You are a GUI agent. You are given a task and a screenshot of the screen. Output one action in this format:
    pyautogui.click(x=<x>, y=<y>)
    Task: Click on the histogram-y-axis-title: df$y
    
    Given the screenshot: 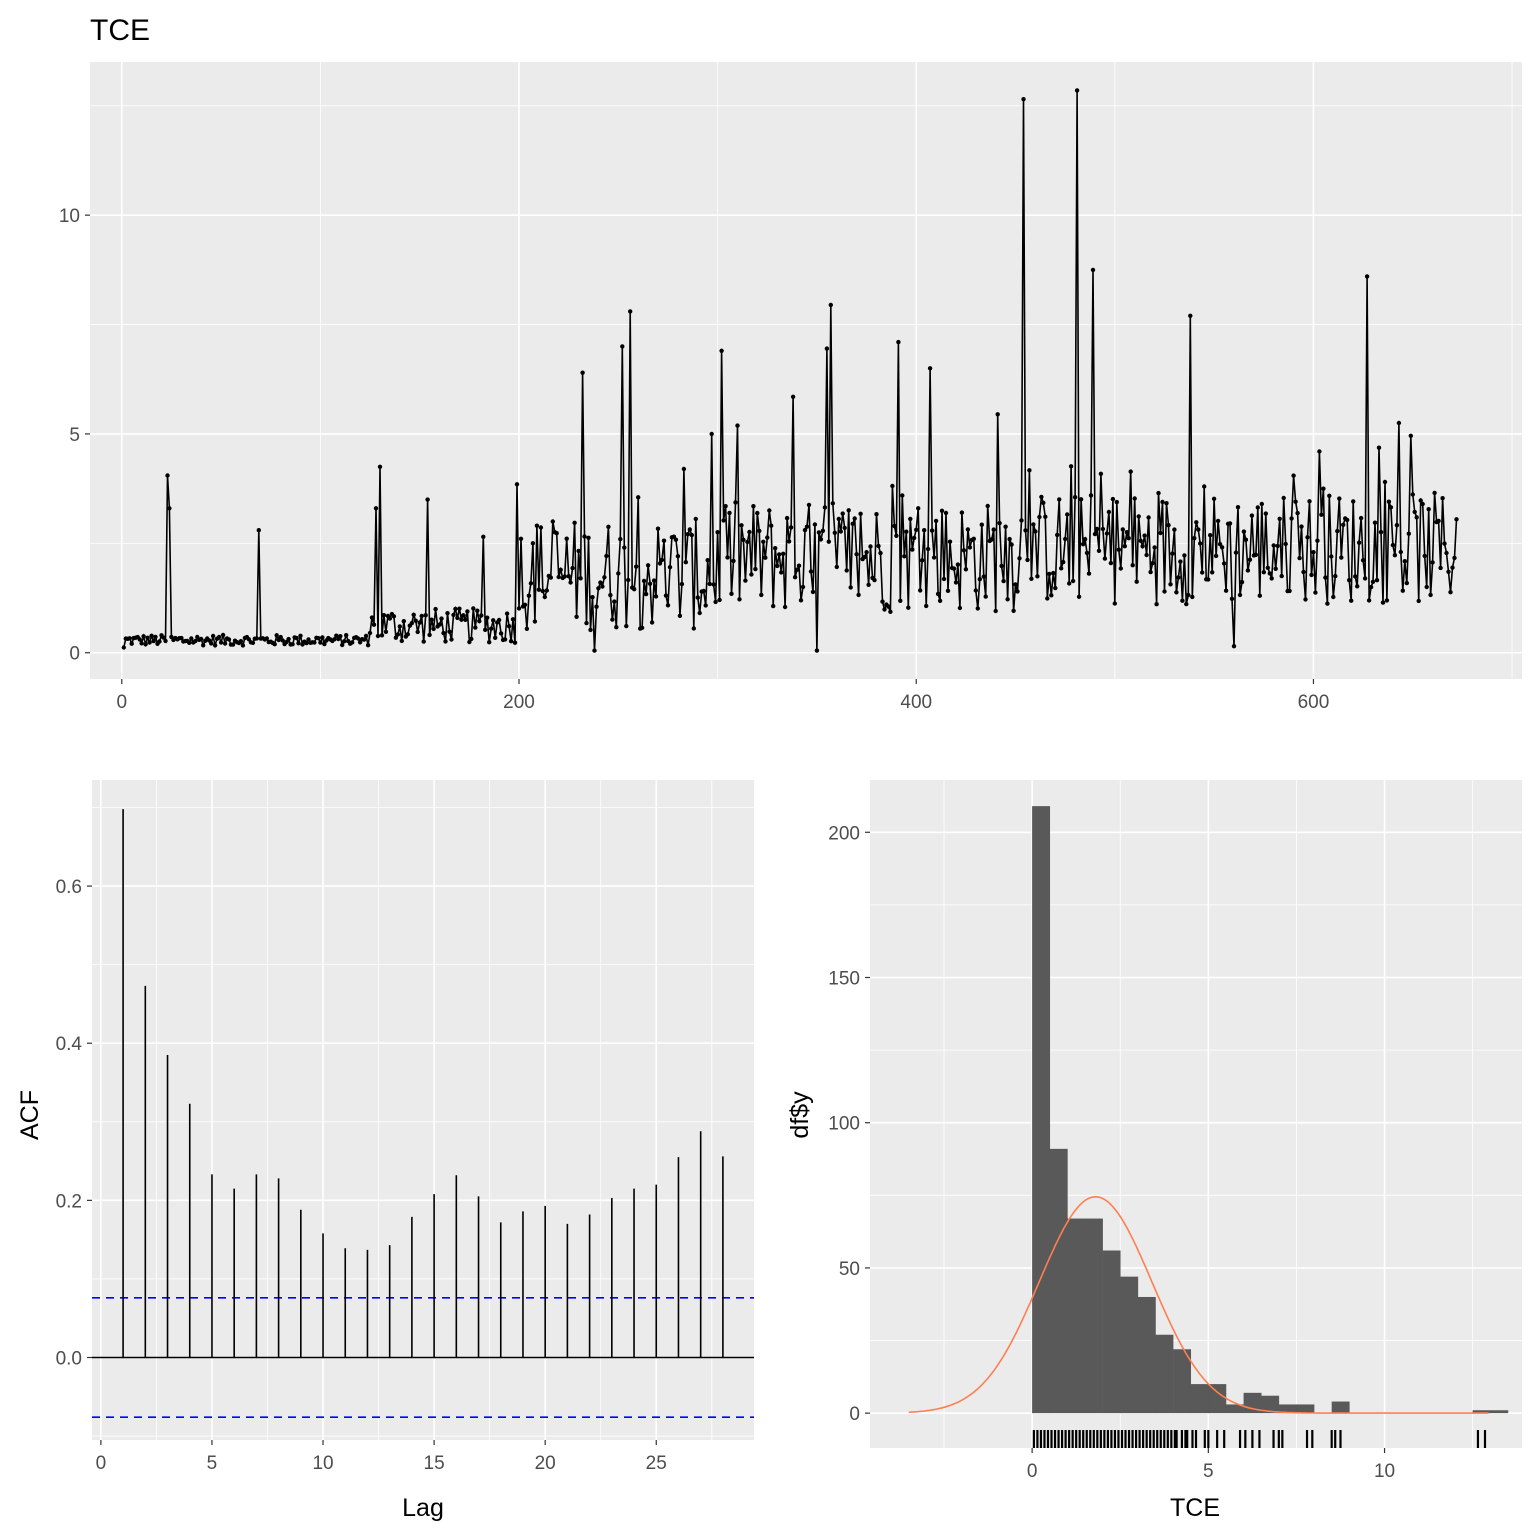 What is the action you would take?
    pyautogui.click(x=800, y=1115)
    